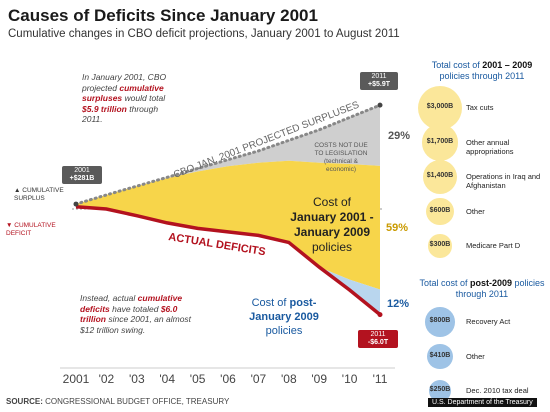 This screenshot has width=550, height=412. I want to click on x-tick-label: '07, so click(258, 379).